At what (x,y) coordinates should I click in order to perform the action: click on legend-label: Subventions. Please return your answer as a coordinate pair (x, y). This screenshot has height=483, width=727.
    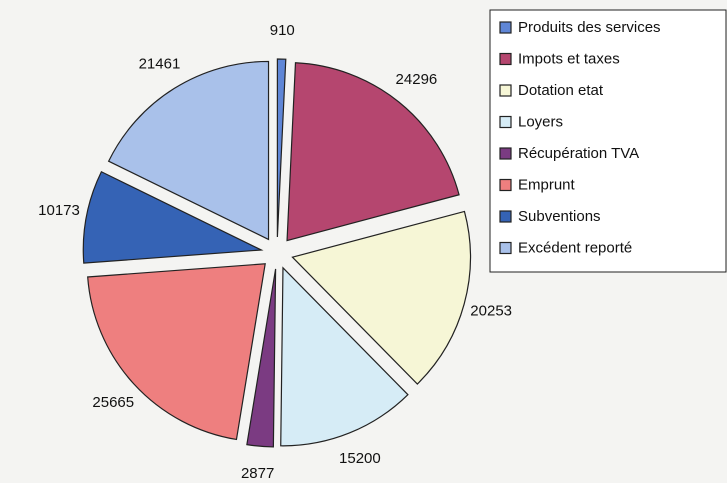
    Looking at the image, I should click on (559, 216).